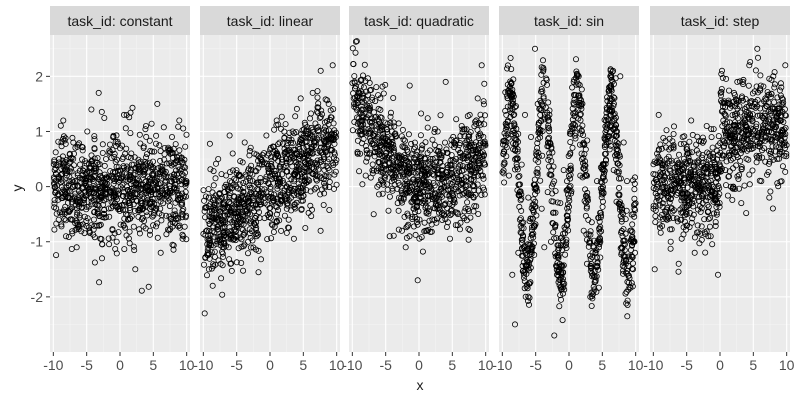 Image resolution: width=800 pixels, height=405 pixels. I want to click on y-tick-label: -1, so click(37, 242).